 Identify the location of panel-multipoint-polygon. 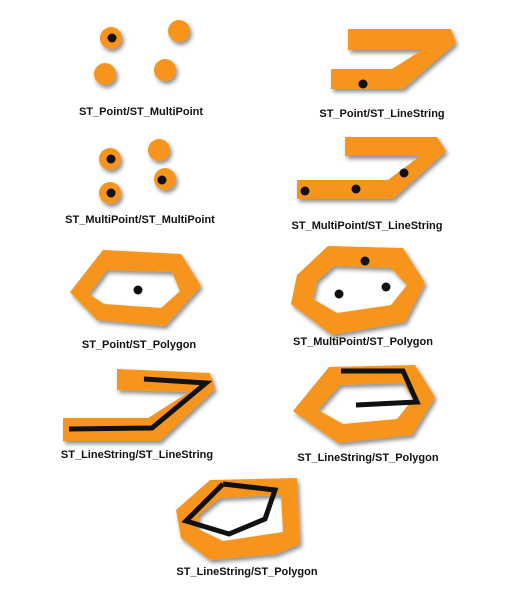
(358, 290).